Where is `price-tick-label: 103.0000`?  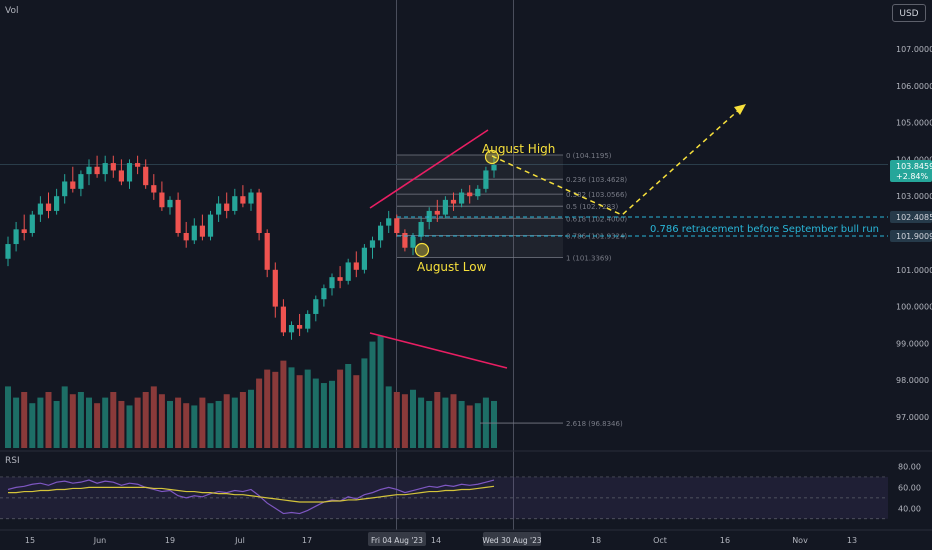 price-tick-label: 103.0000 is located at coordinates (914, 196).